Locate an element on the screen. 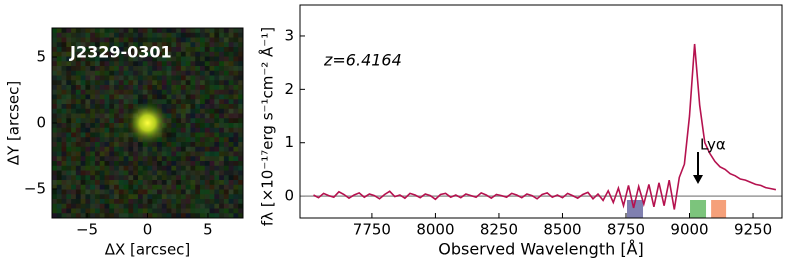  x-axis-label: Observed Wavelength [Å] is located at coordinates (541, 249).